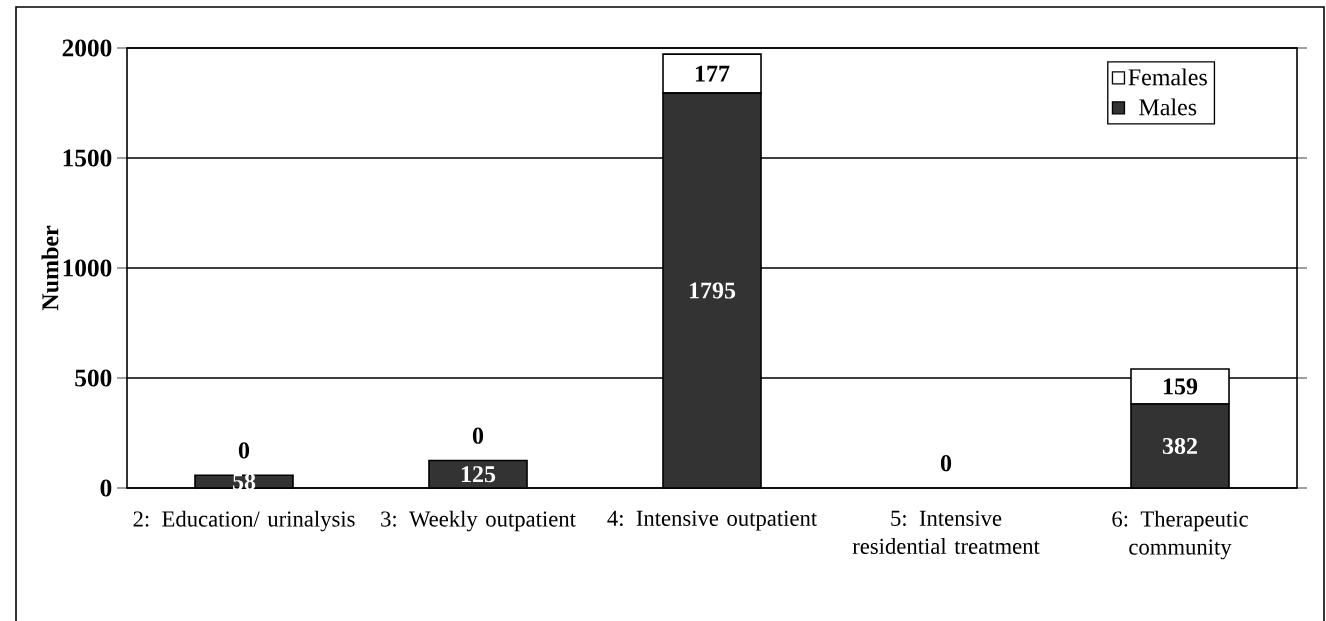 This screenshot has height=621, width=1326. I want to click on x-tick-label: 6: Therapeutic community, so click(1180, 535).